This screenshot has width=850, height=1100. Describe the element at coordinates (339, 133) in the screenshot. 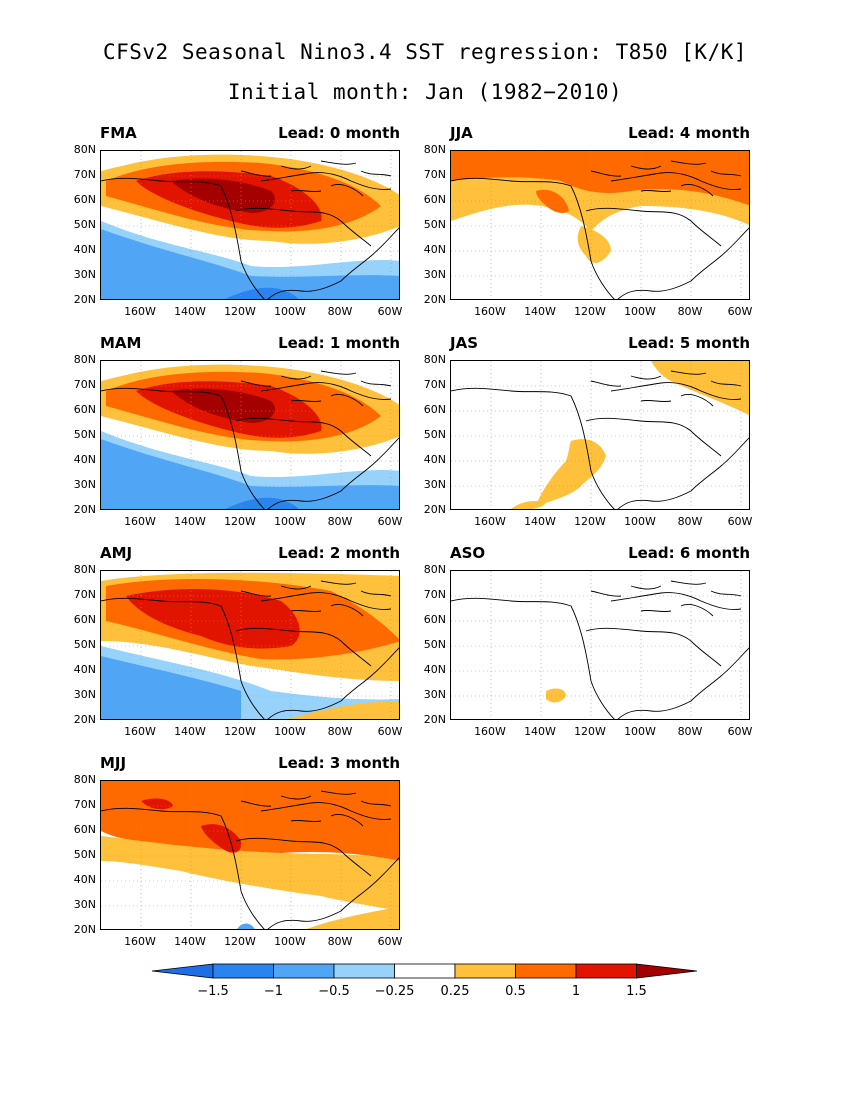

I see `panel-lead-label: Lead: 0 month` at that location.